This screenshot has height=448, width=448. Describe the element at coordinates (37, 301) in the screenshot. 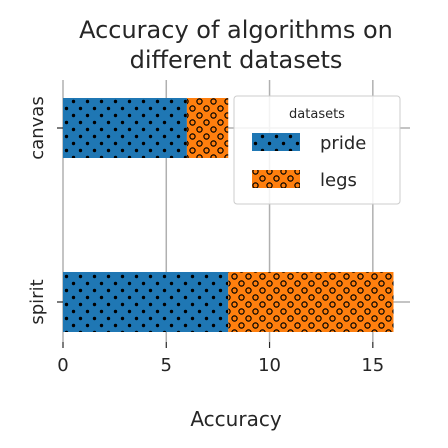

I see `y-tick-label-spirit: spirit` at that location.